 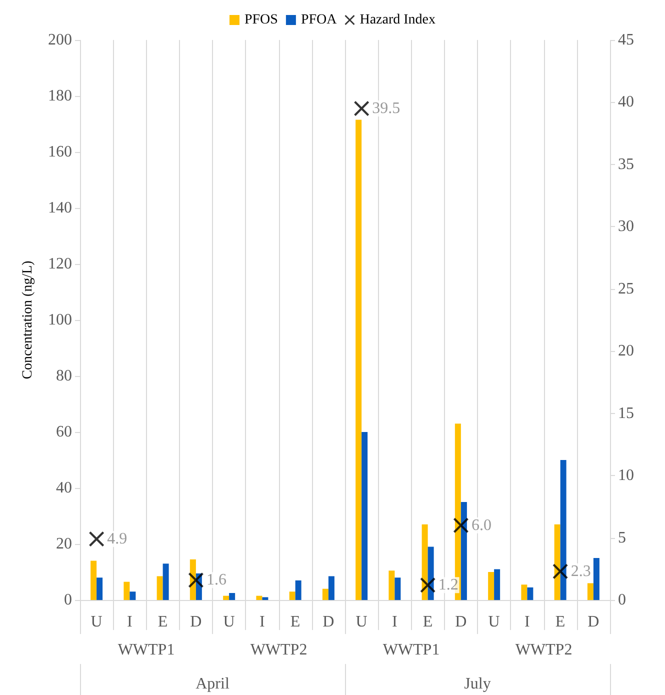 What do you see at coordinates (622, 537) in the screenshot?
I see `y2-tick-label: 5` at bounding box center [622, 537].